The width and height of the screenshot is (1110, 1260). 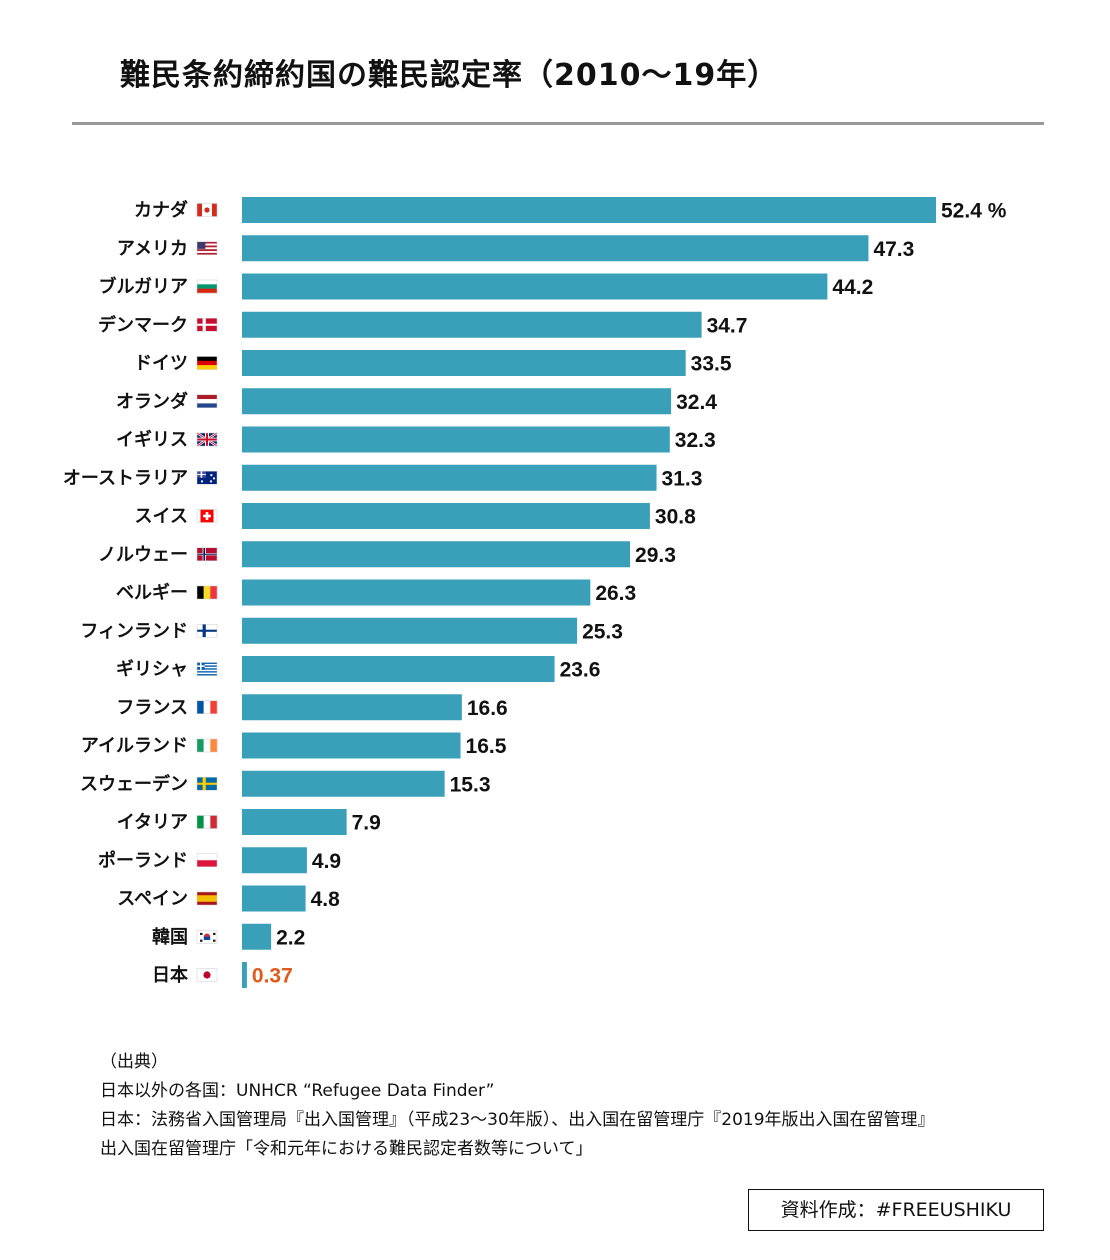 What do you see at coordinates (580, 670) in the screenshot?
I see `value-label: 23.6` at bounding box center [580, 670].